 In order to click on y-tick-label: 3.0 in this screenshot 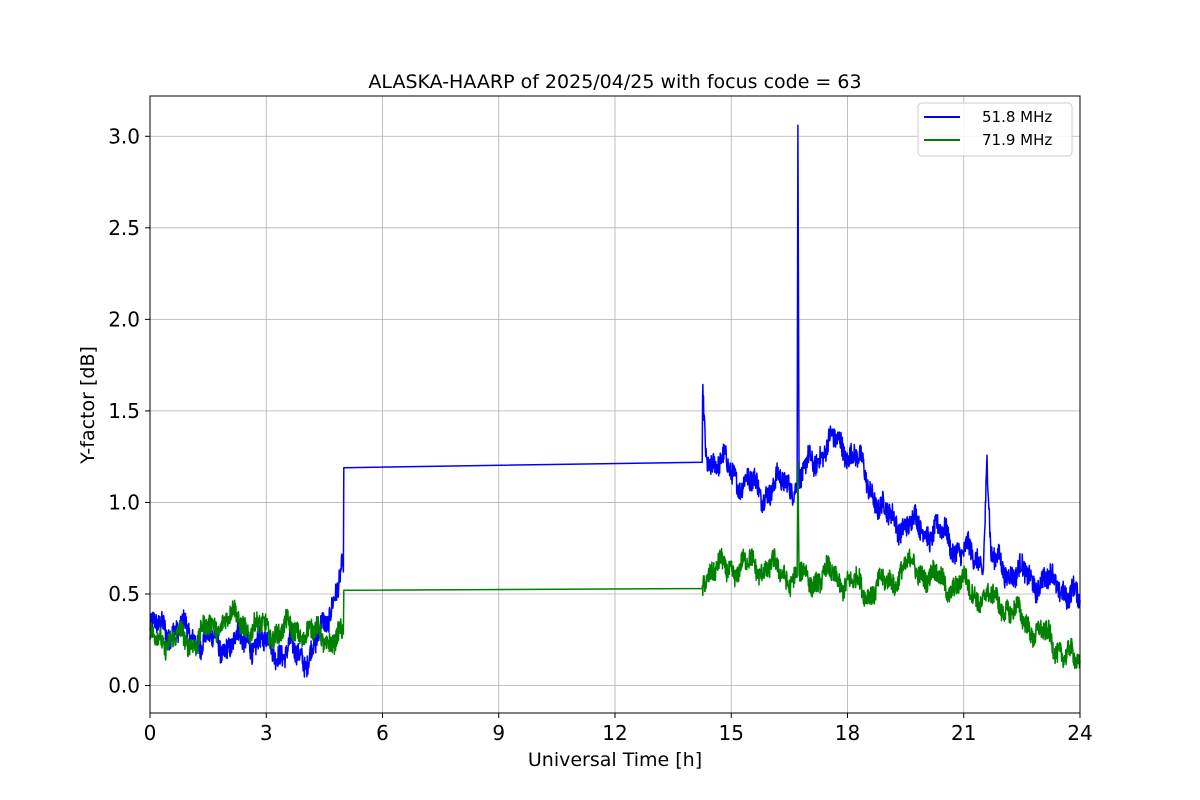, I will do `click(124, 136)`.